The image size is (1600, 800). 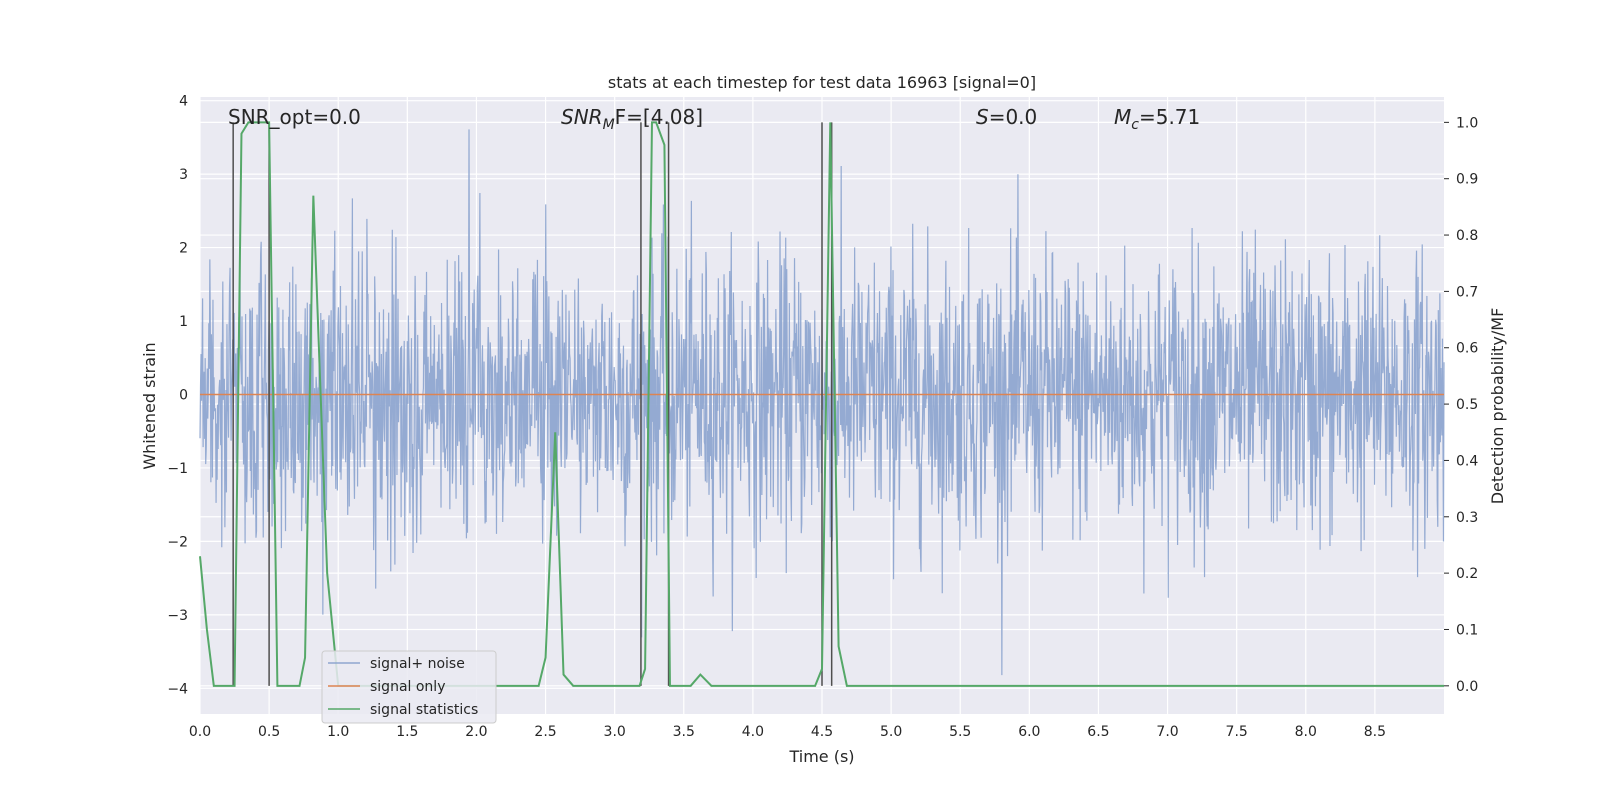 I want to click on y-axis-label: Whitened strain, so click(x=149, y=405).